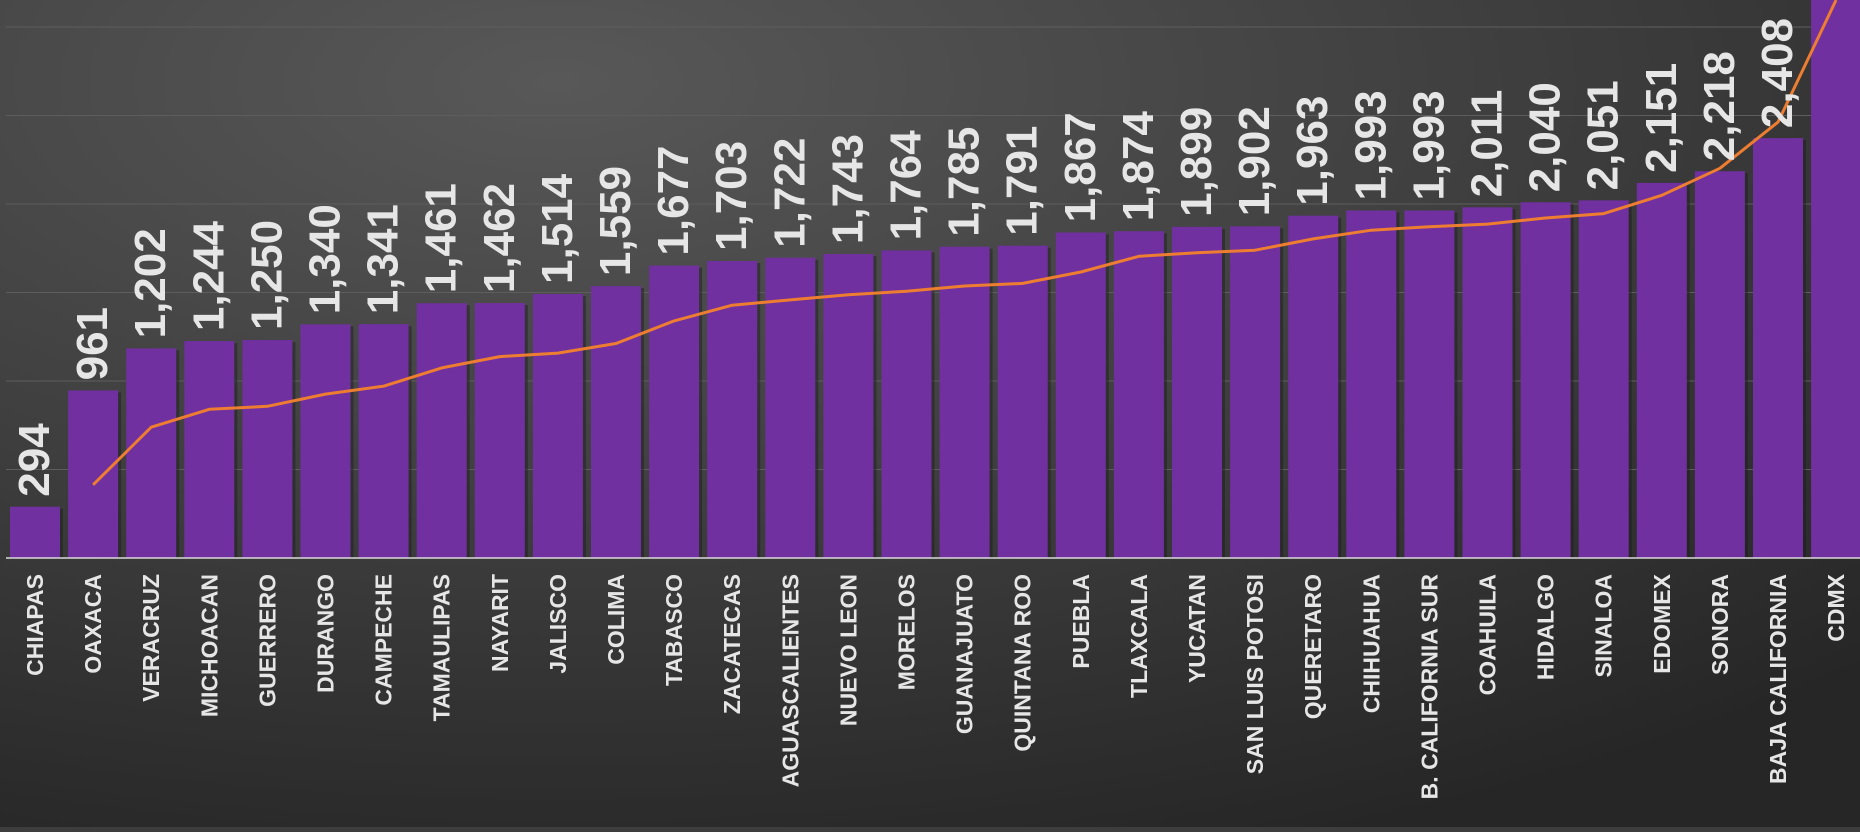  What do you see at coordinates (1662, 623) in the screenshot?
I see `category-label: EDOMEX` at bounding box center [1662, 623].